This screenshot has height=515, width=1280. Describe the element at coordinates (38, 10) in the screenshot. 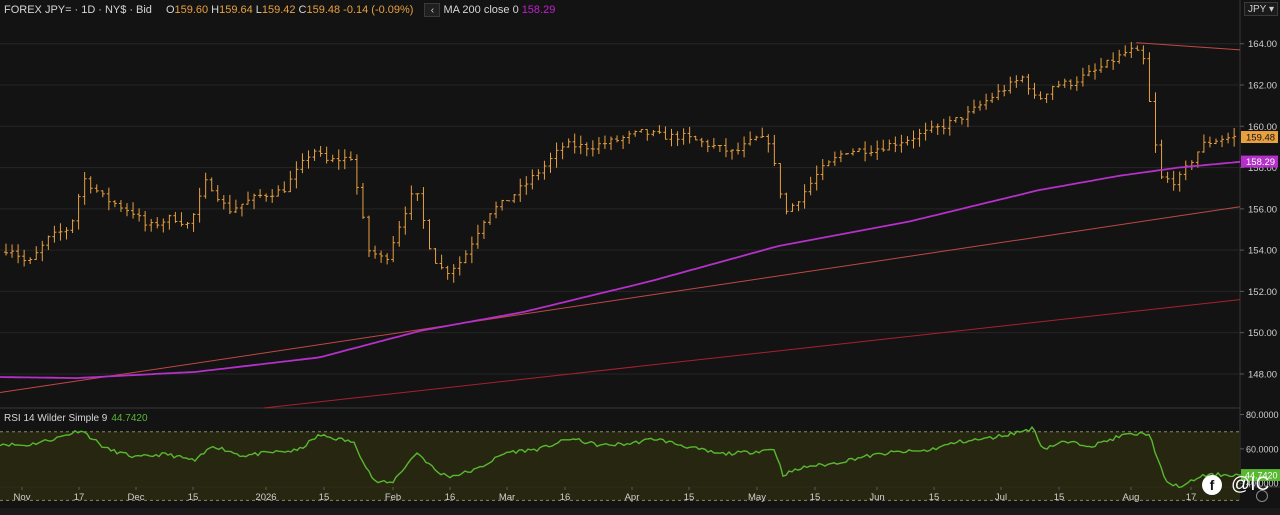

I see `legend-symbol: FOREX JPY=` at that location.